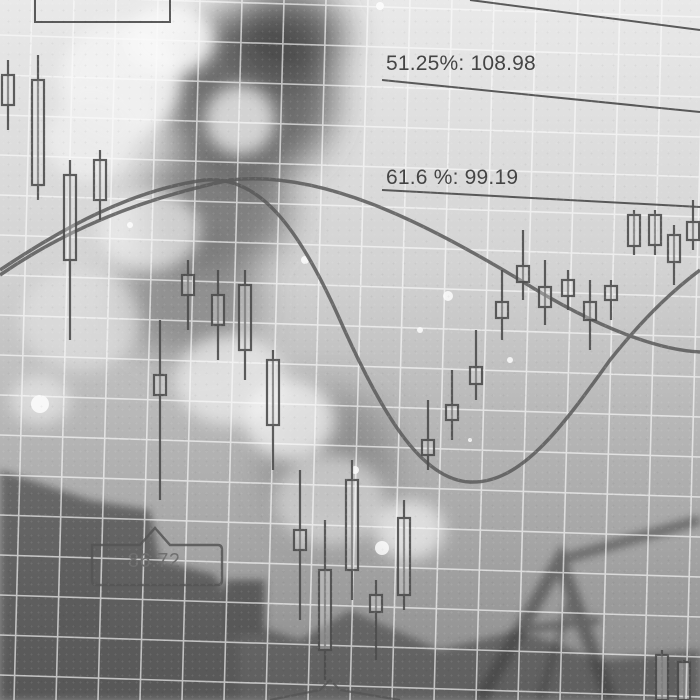 Image resolution: width=700 pixels, height=700 pixels. I want to click on price-tag-box, so click(157, 556).